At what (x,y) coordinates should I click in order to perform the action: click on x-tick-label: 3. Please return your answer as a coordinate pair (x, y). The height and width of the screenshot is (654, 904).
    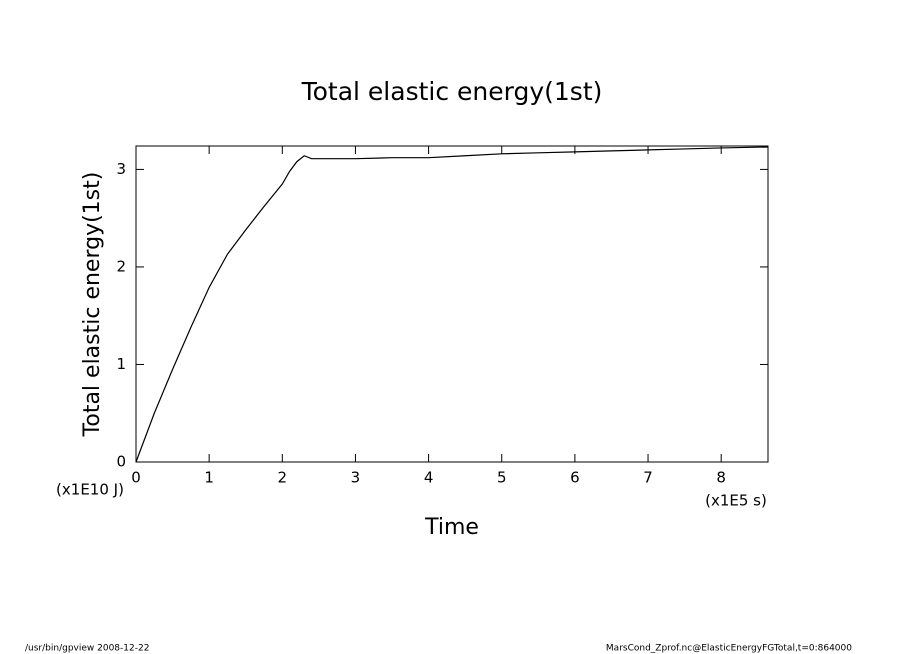
    Looking at the image, I should click on (356, 478).